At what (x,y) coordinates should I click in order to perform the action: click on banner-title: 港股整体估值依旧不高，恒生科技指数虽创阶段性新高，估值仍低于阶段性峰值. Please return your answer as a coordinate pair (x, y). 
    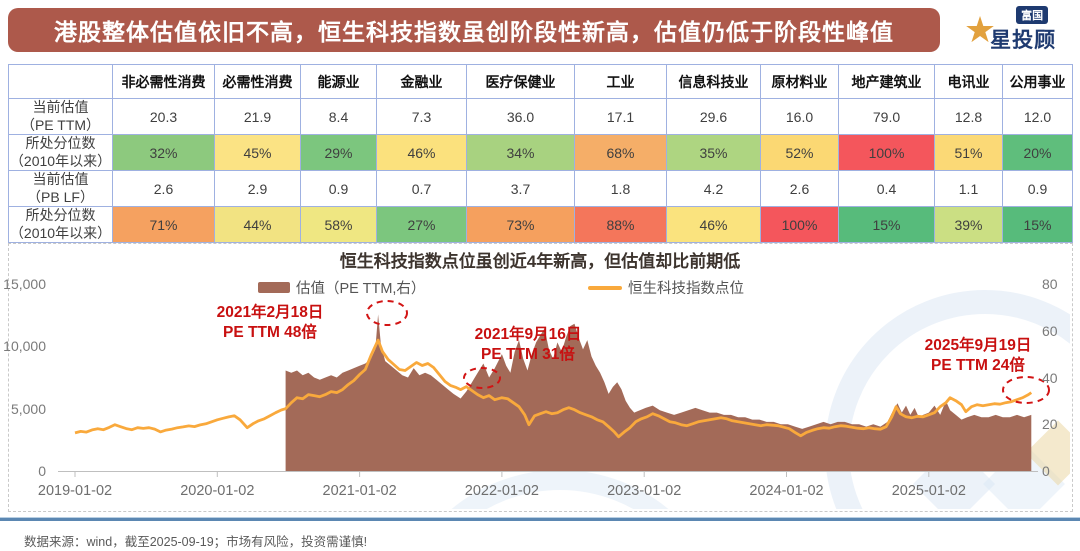
    Looking at the image, I should click on (474, 32).